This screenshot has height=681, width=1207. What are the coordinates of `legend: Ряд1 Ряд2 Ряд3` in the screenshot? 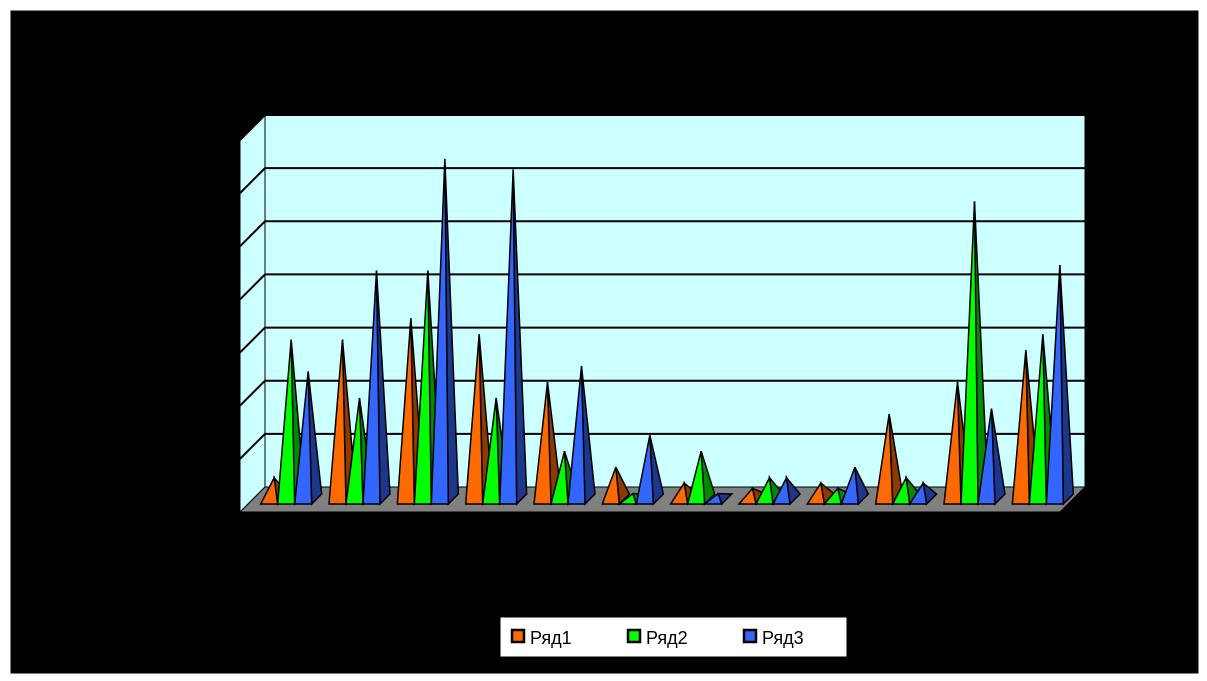 It's located at (673, 637).